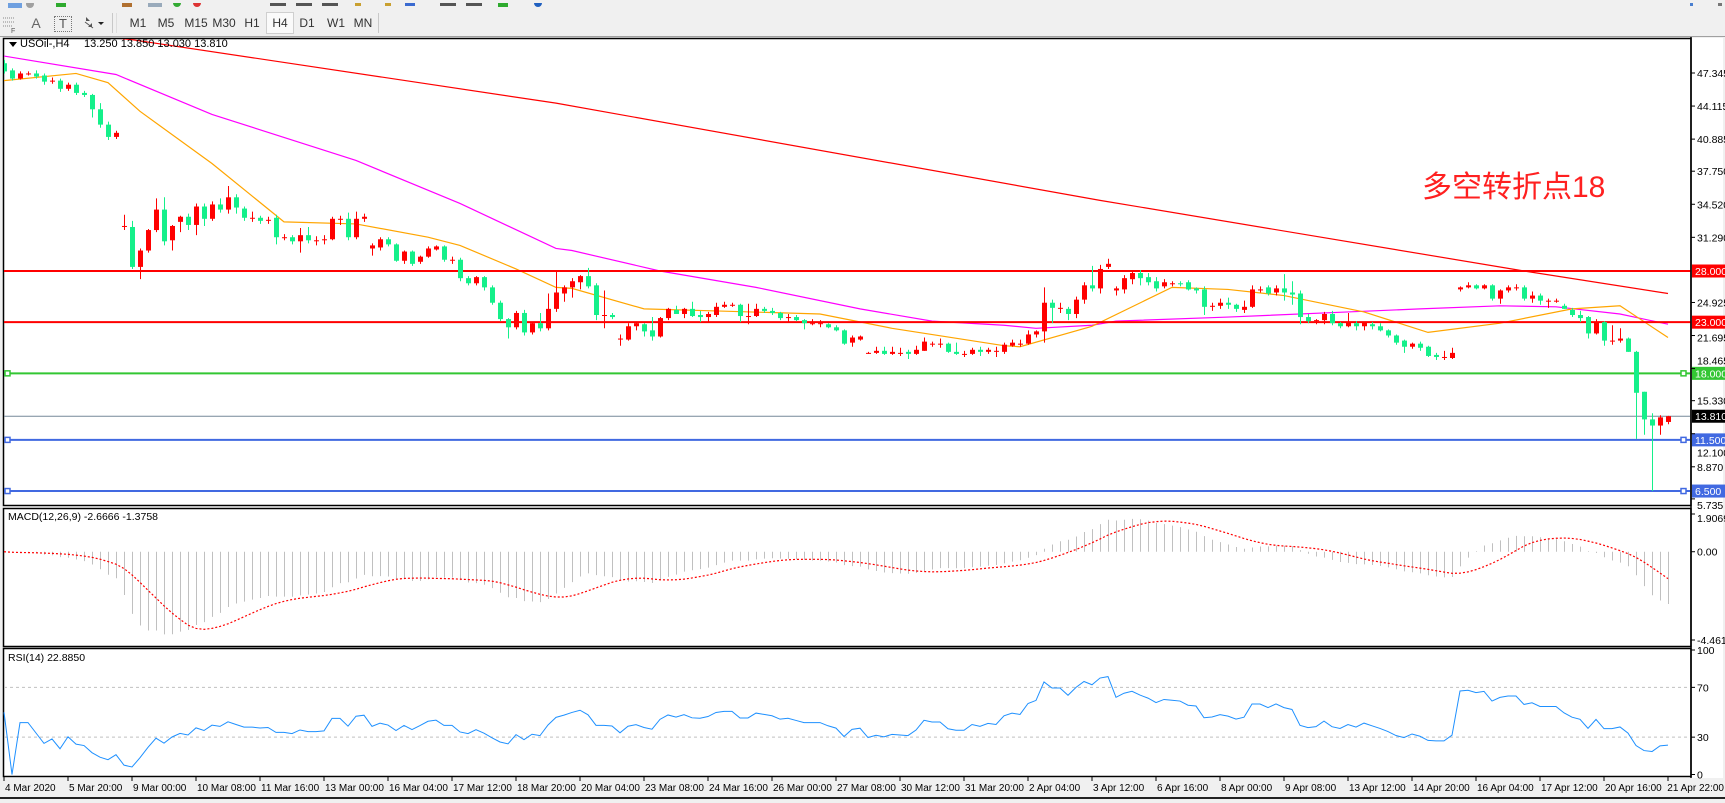 The height and width of the screenshot is (803, 1725). What do you see at coordinates (61, 5) in the screenshot?
I see `new-order-icon` at bounding box center [61, 5].